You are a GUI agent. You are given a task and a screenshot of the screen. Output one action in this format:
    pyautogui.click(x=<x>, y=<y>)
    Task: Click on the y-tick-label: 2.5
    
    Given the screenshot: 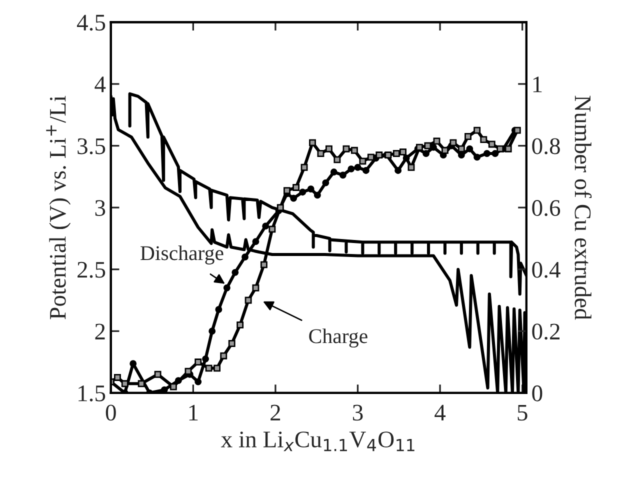 What is the action you would take?
    pyautogui.click(x=92, y=270)
    